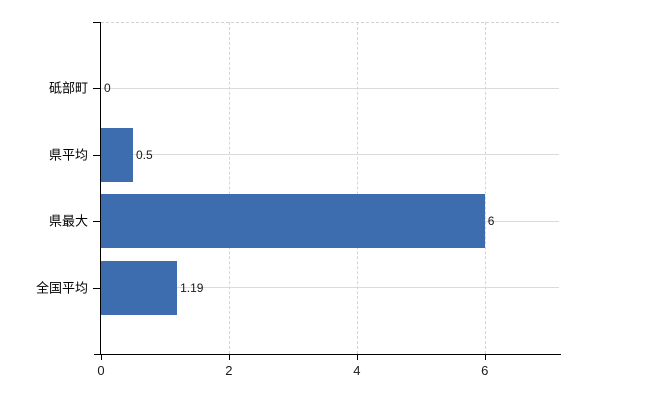 This screenshot has width=650, height=400. What do you see at coordinates (327, 354) in the screenshot?
I see `x-axis-line` at bounding box center [327, 354].